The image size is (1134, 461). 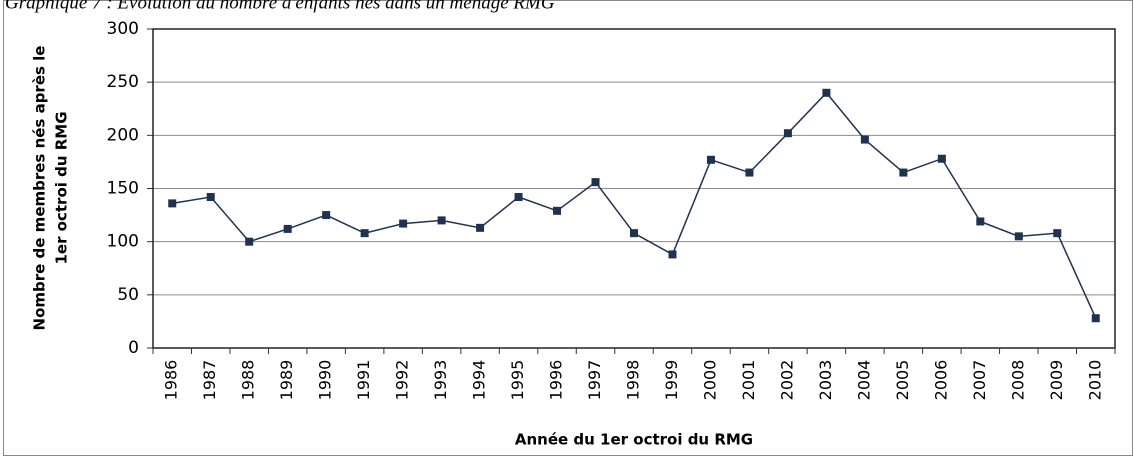 I want to click on x-tick-label: 2009, so click(x=1056, y=380).